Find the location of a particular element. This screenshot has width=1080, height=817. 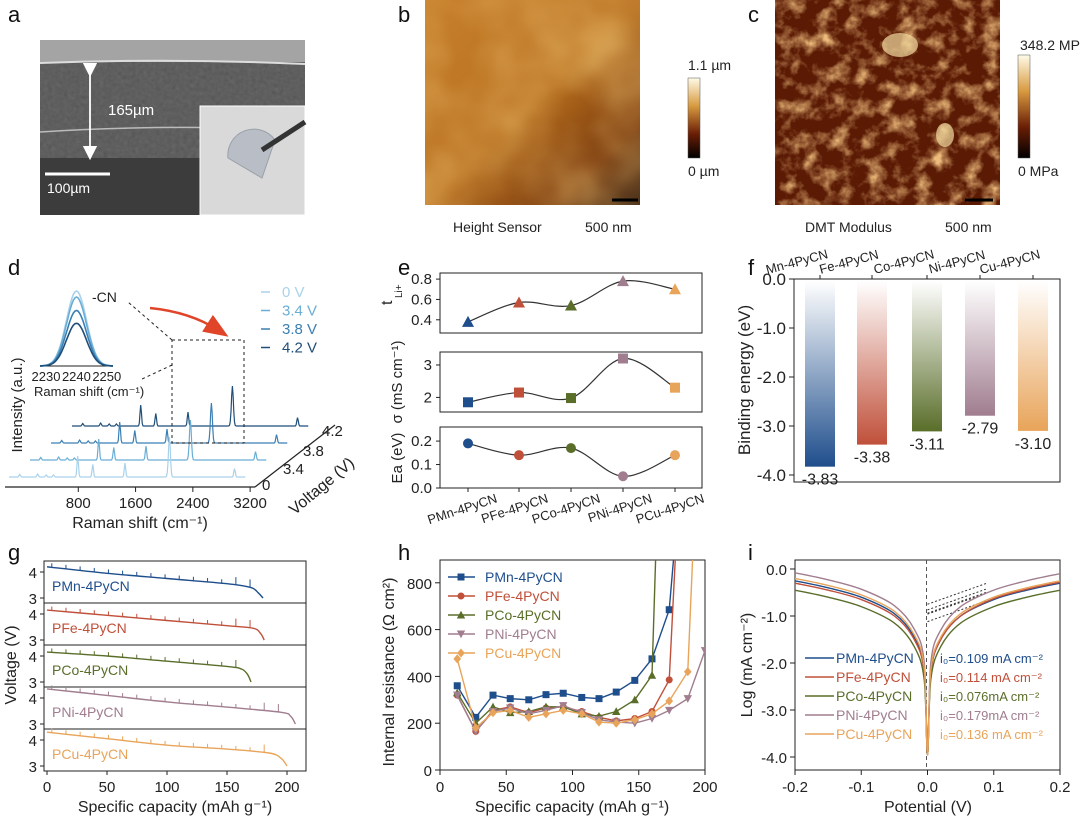

y-tick-label: 0.8 is located at coordinates (421, 279).